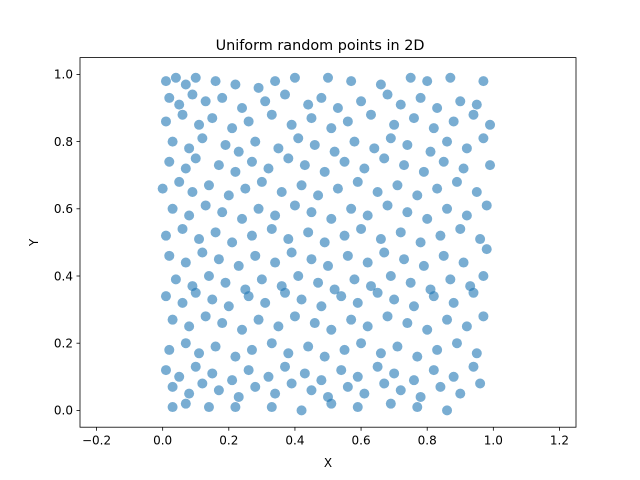 The width and height of the screenshot is (640, 480). Describe the element at coordinates (559, 441) in the screenshot. I see `x-tick-label: 1.2` at that location.